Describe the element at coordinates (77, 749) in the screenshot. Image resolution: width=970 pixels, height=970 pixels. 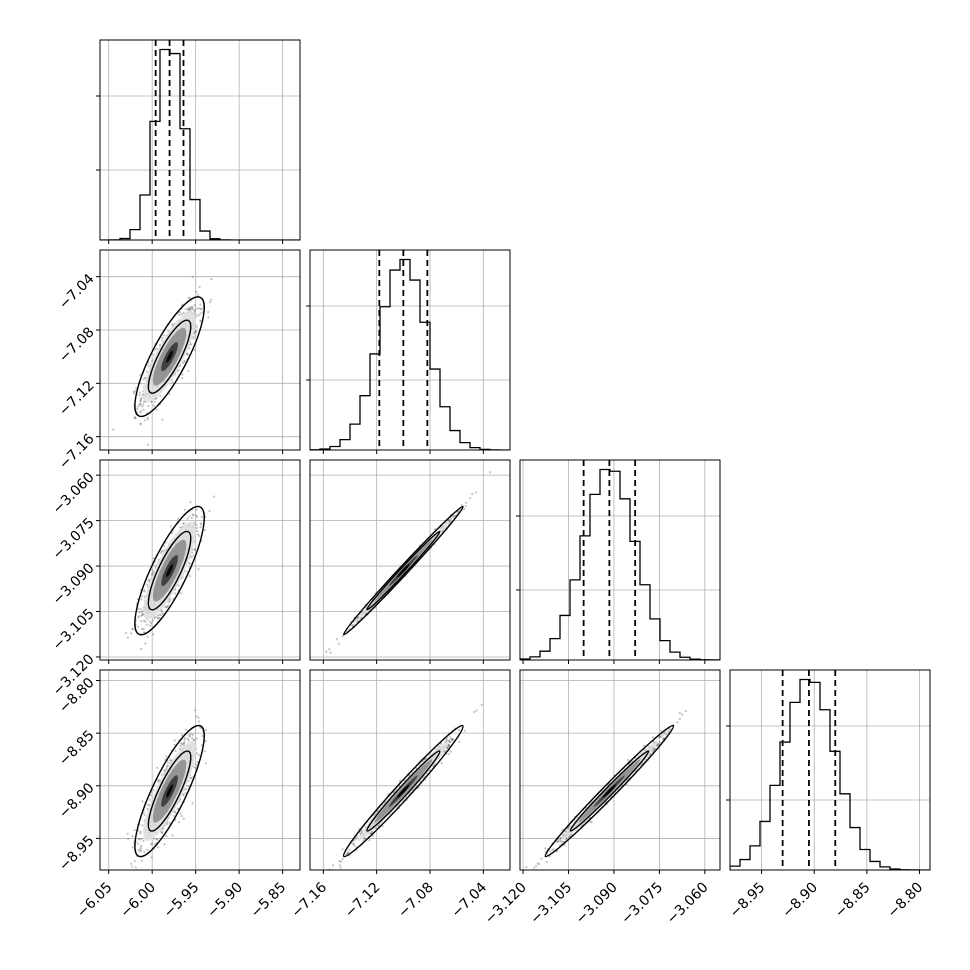
I see `y-tick-label: −8.85` at that location.